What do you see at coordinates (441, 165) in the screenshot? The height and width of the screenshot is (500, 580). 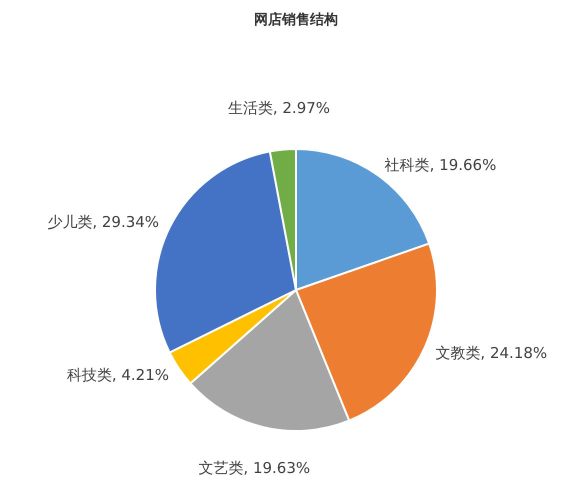 I see `slice-label: 社科类, 19.66%` at bounding box center [441, 165].